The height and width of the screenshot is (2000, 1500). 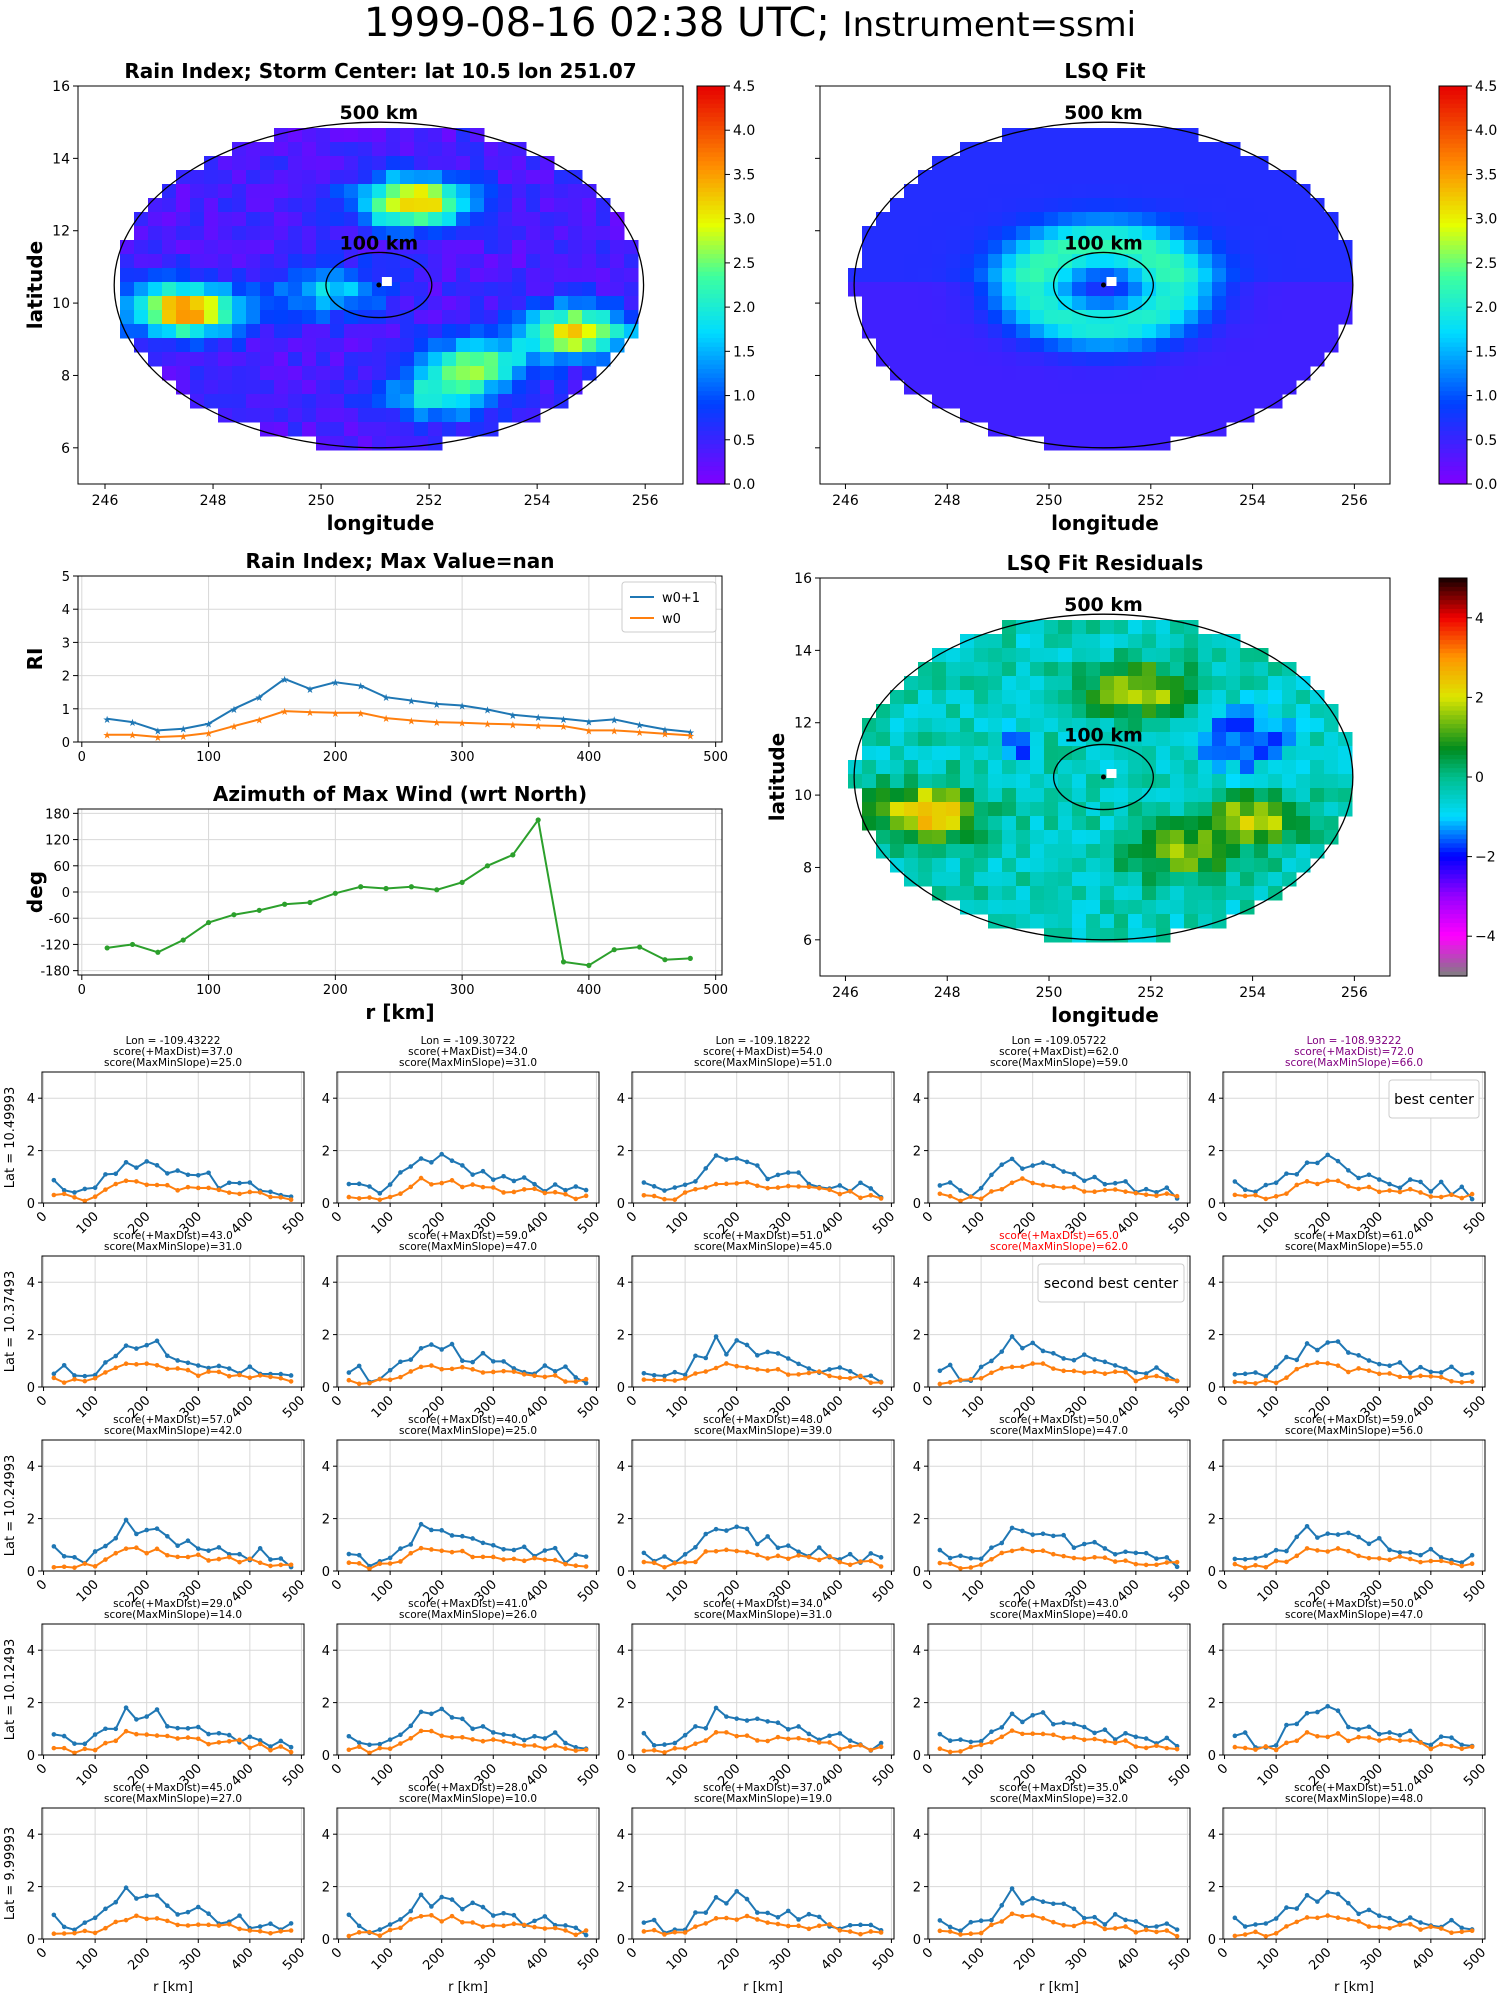 I want to click on profile-r3c3-ytick-label: 2, so click(x=917, y=1704).